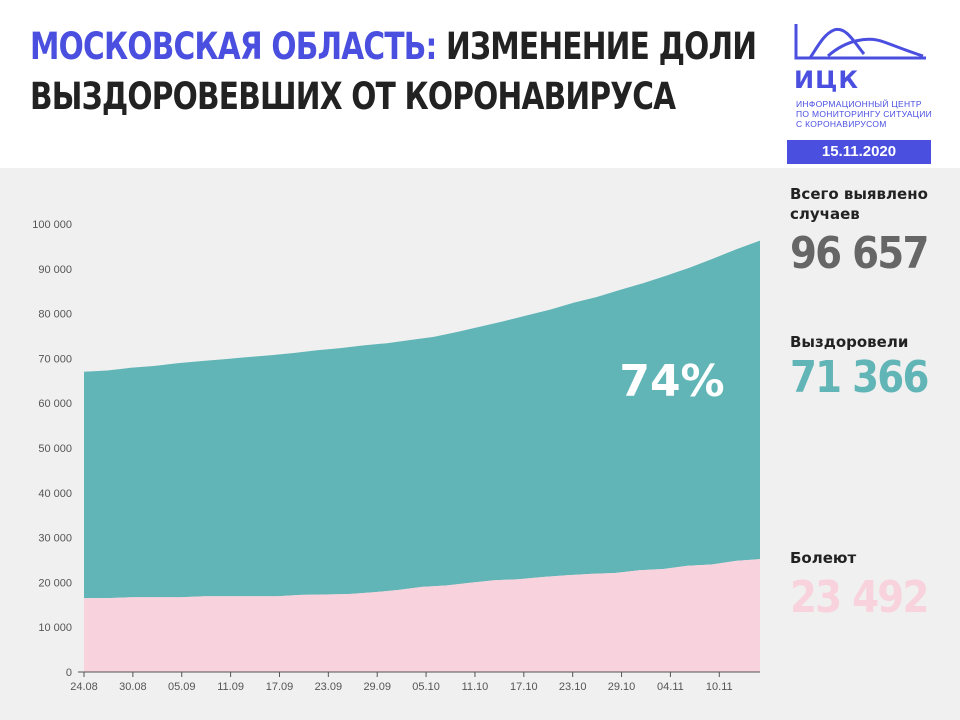  I want to click on y-tick-label: 90 000, so click(55, 270).